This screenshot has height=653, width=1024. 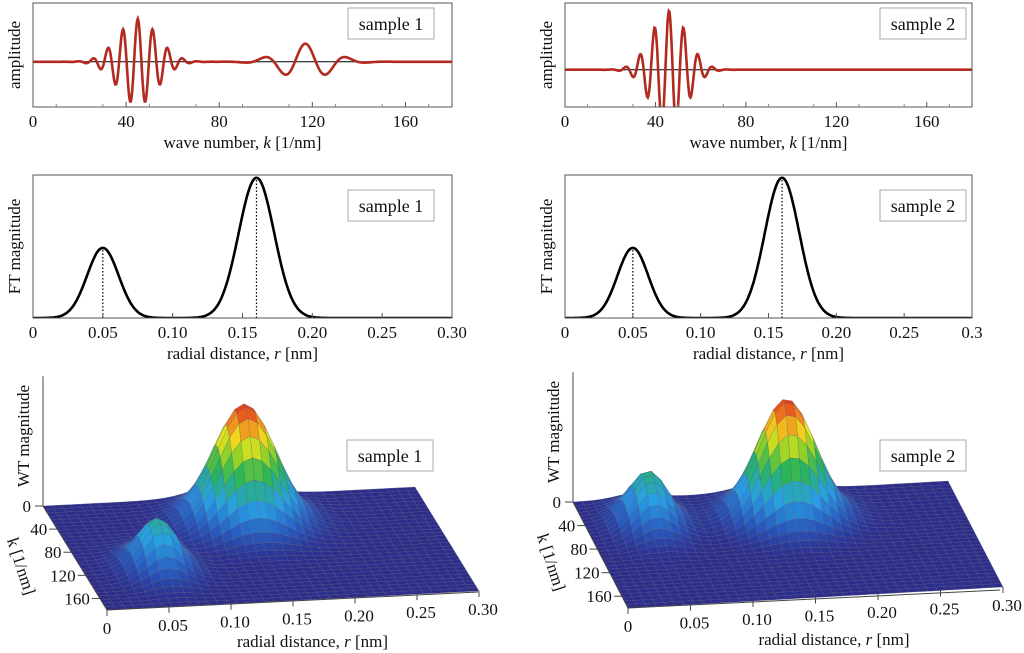 I want to click on x-tick-label: 160, so click(x=927, y=121).